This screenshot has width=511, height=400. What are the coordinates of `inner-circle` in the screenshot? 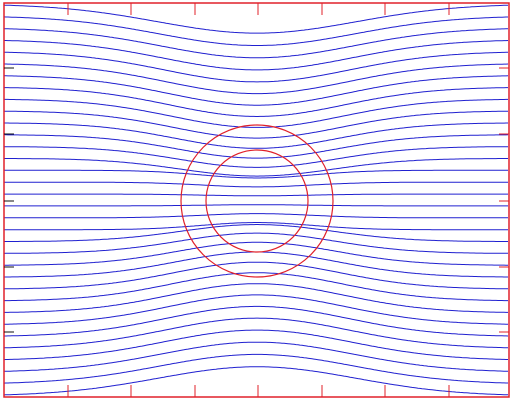 It's located at (257, 201).